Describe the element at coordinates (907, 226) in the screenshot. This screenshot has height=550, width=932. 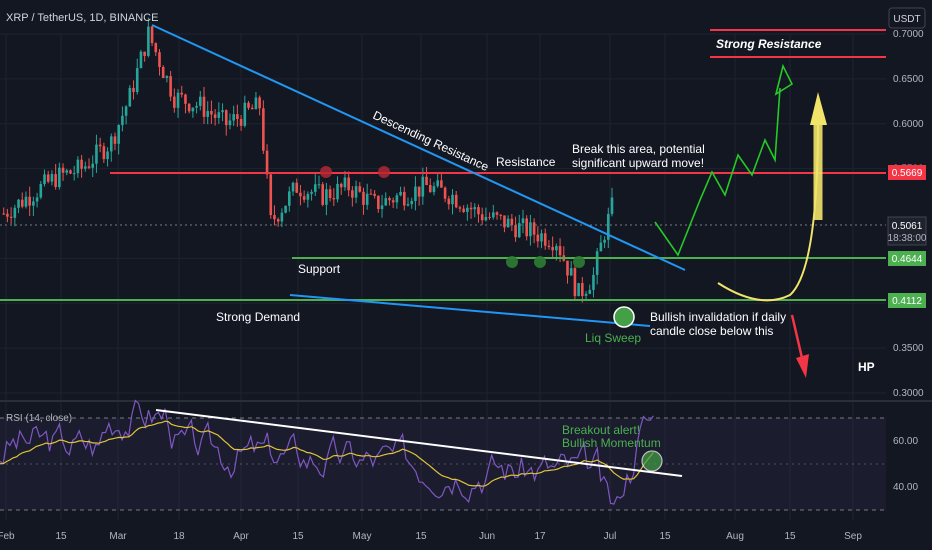
I see `last-price-tag-text: 0.5061` at that location.